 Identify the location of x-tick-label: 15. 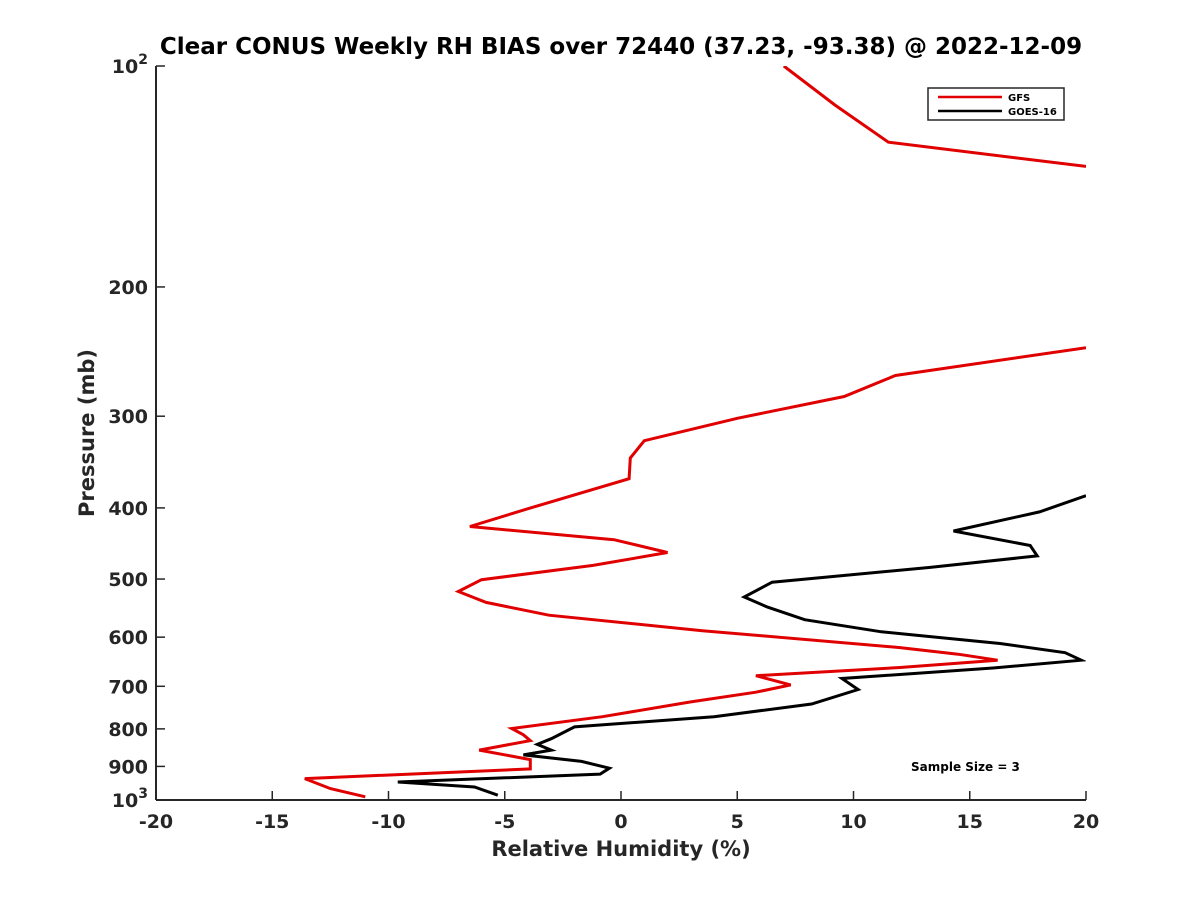
(970, 822).